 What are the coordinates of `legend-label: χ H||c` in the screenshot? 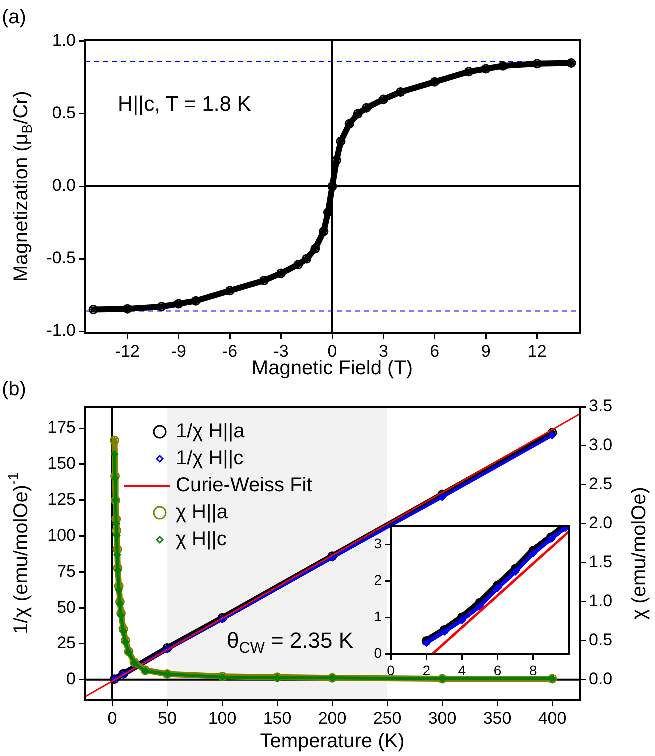 It's located at (201, 539).